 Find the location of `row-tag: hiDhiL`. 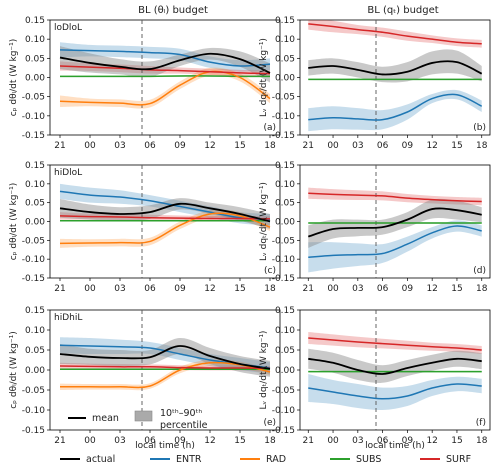

row-tag: hiDhiL is located at coordinates (68, 318).